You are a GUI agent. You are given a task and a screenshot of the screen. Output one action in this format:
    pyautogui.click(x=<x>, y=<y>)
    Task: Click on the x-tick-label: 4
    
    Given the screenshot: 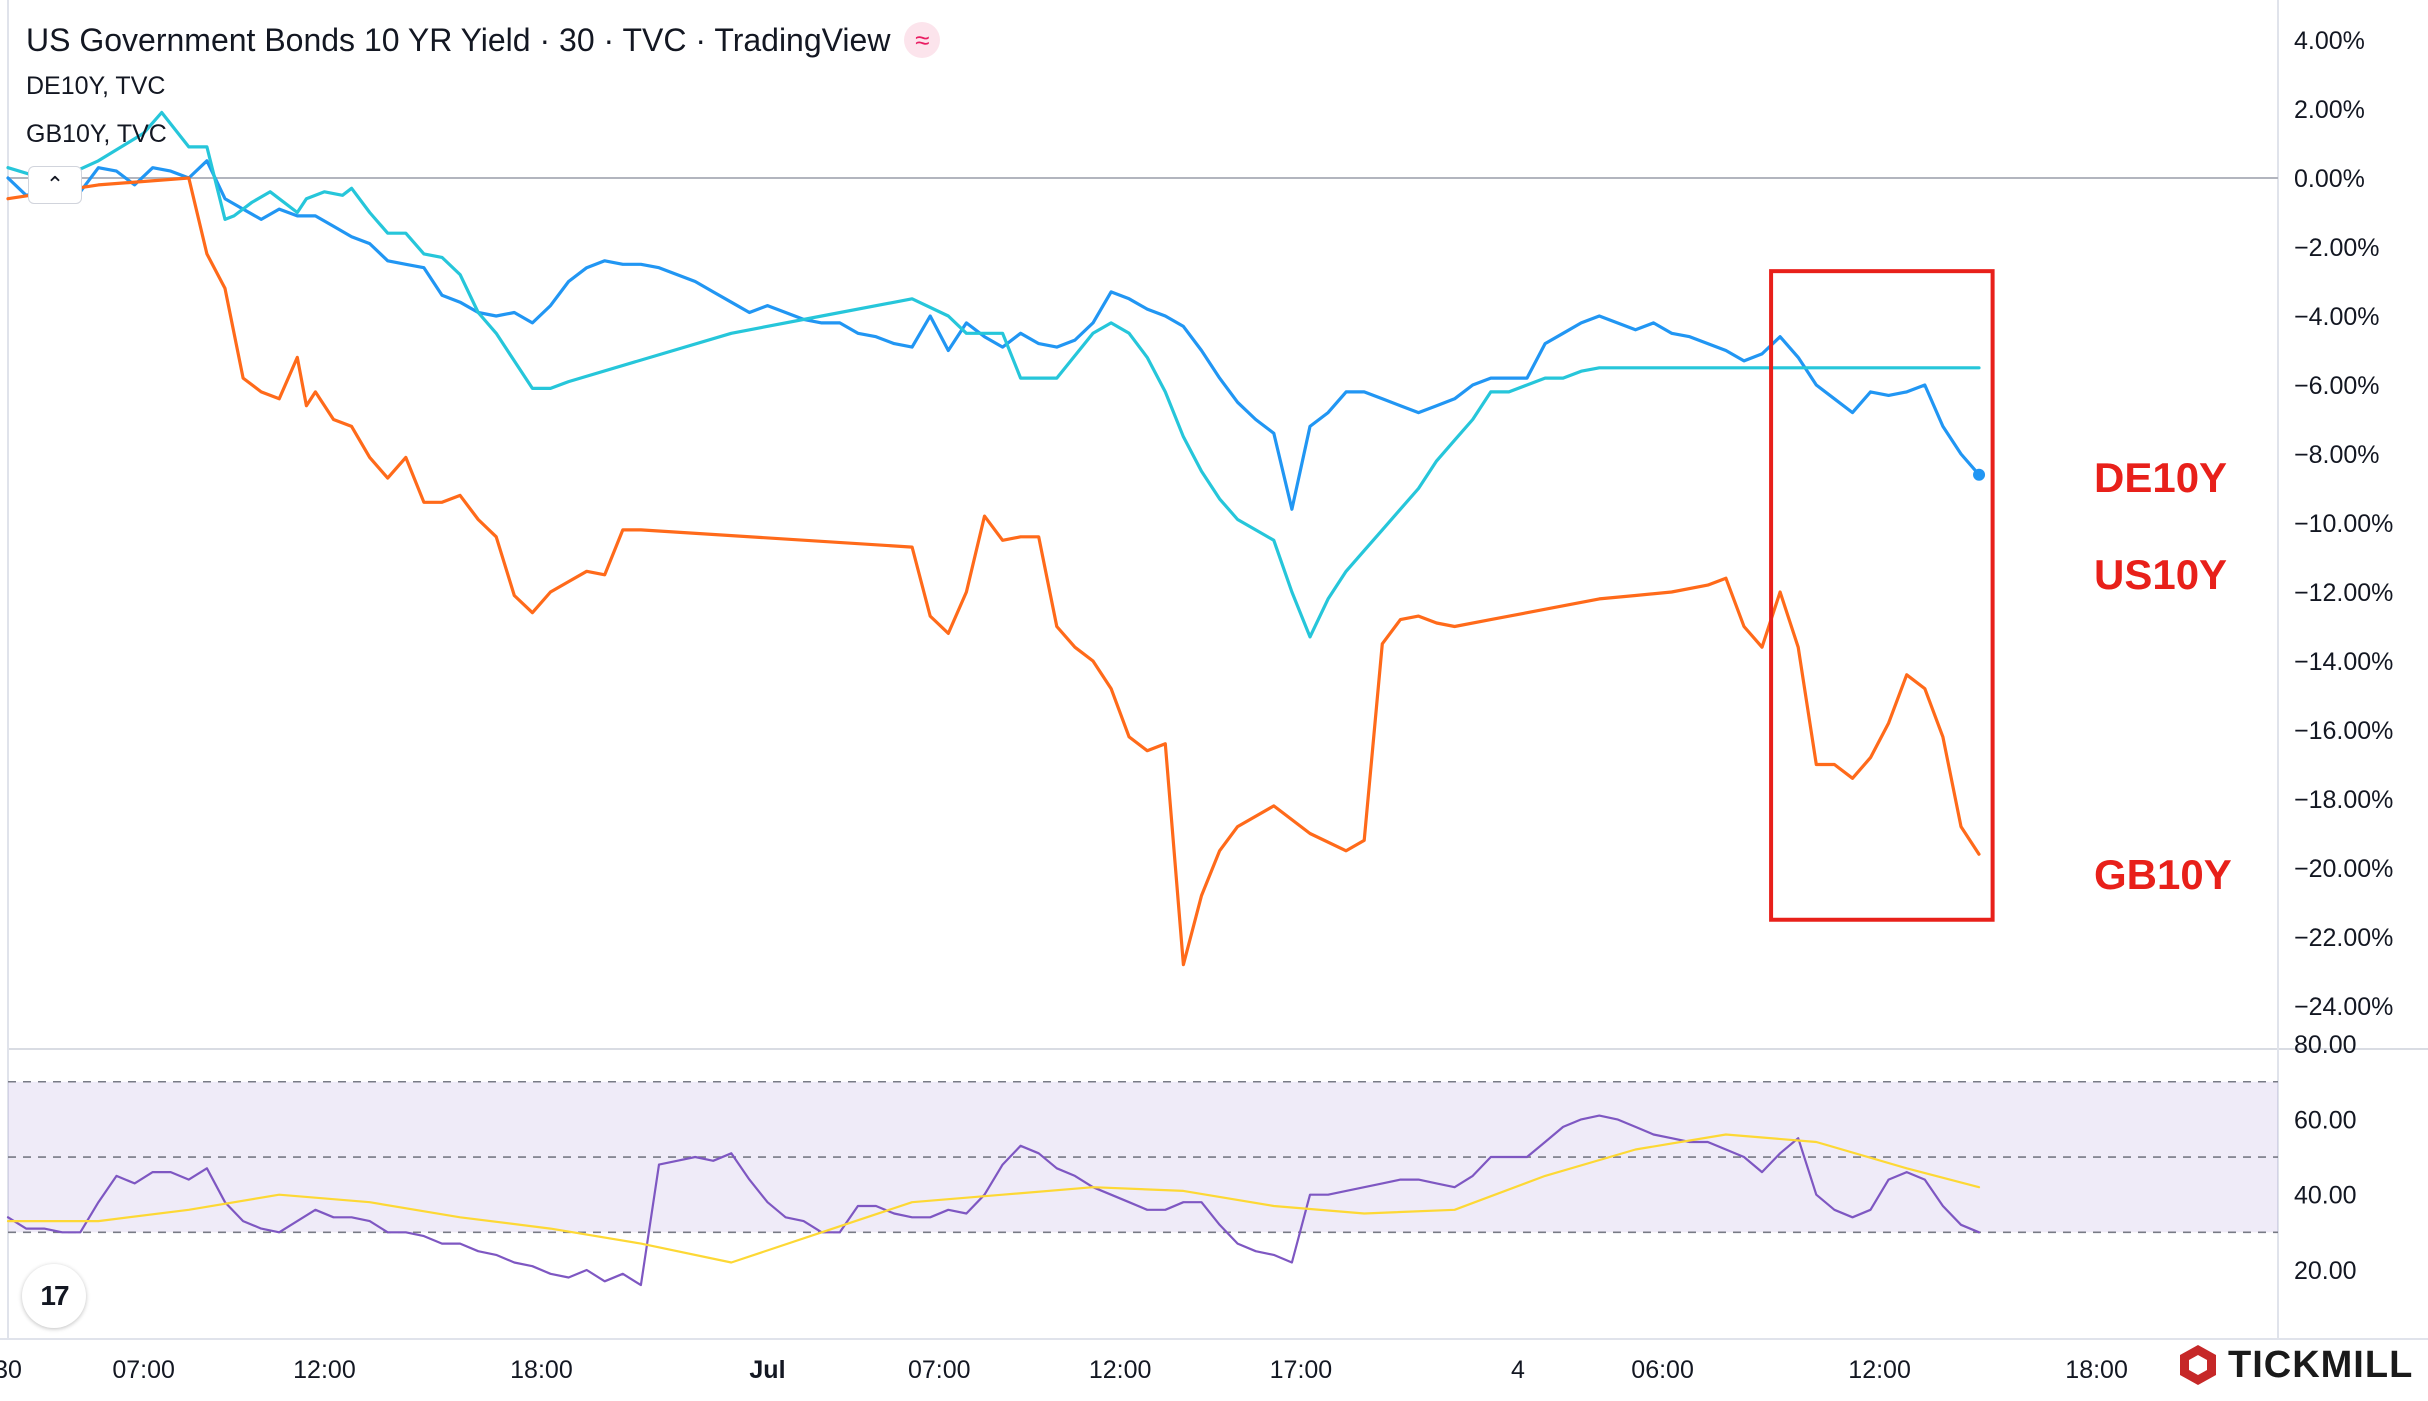 What is the action you would take?
    pyautogui.click(x=1518, y=1370)
    